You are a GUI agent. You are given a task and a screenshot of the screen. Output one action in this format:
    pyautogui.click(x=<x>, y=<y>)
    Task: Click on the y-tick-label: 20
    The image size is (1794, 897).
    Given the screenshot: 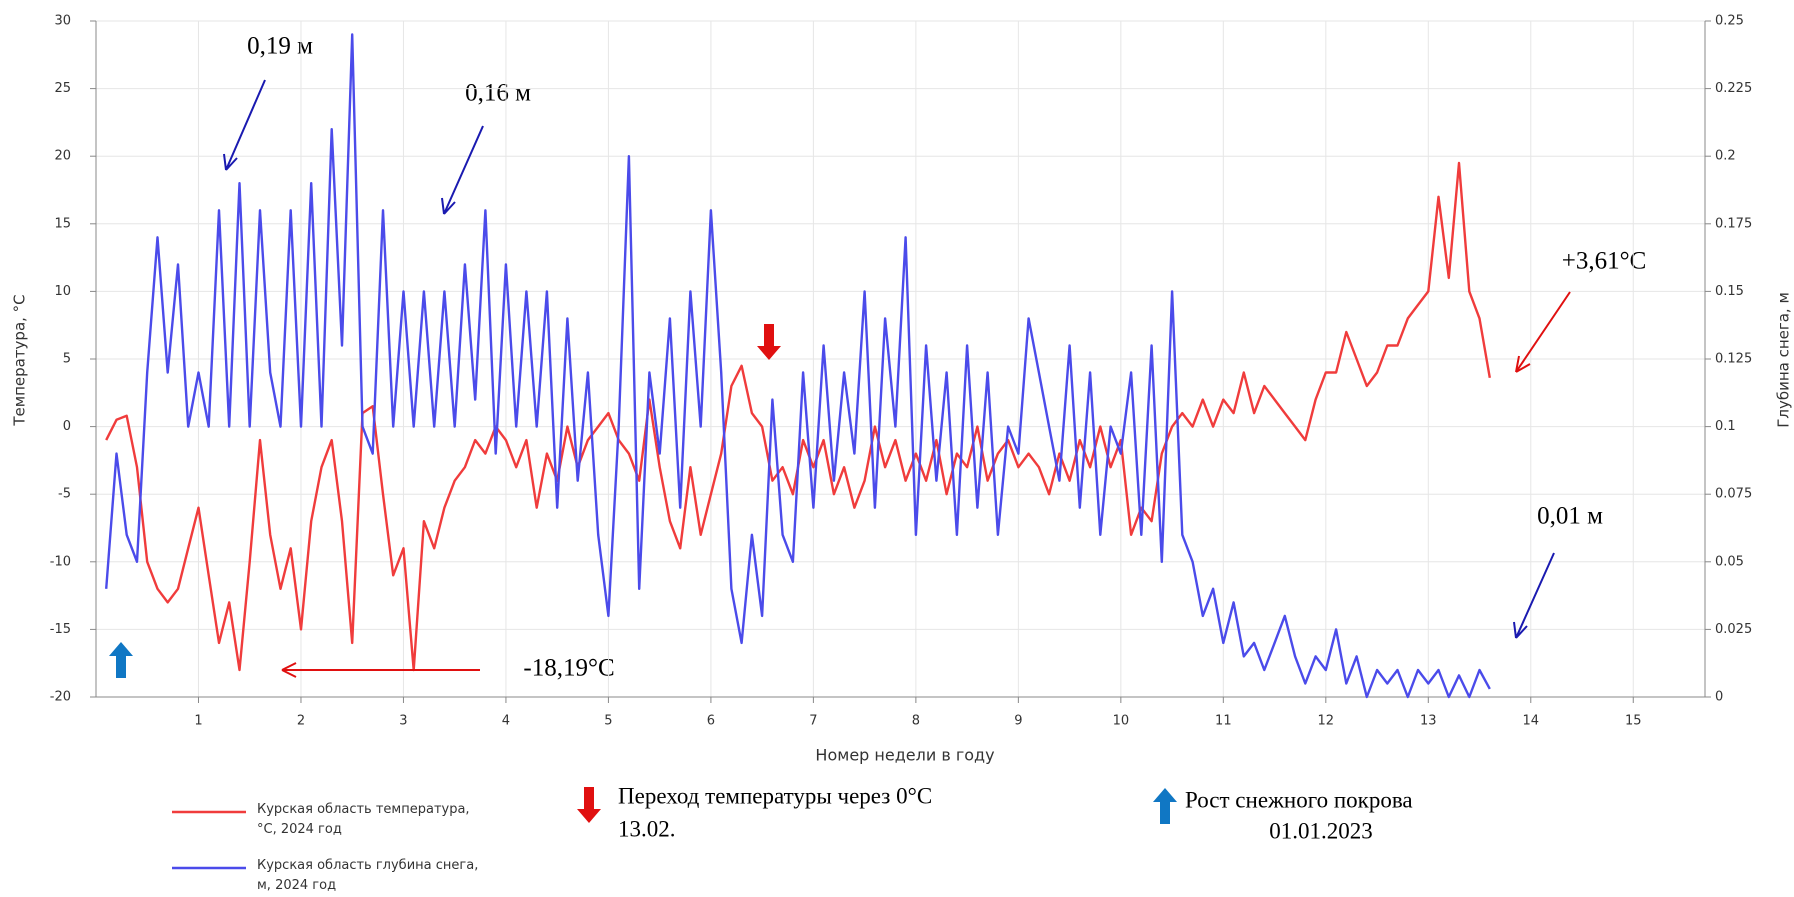 What is the action you would take?
    pyautogui.click(x=62, y=156)
    